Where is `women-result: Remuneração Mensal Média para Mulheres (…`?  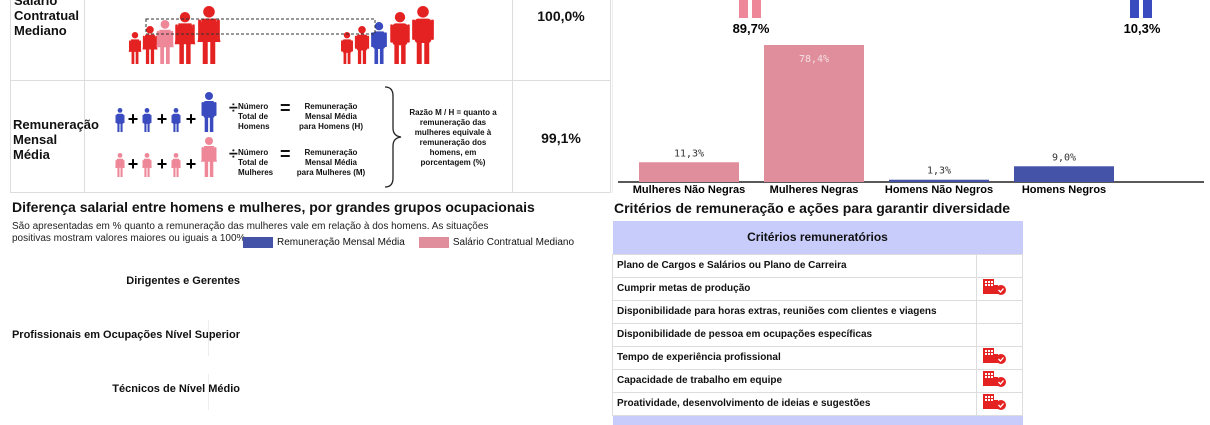 women-result: Remuneração Mensal Média para Mulheres (… is located at coordinates (331, 162).